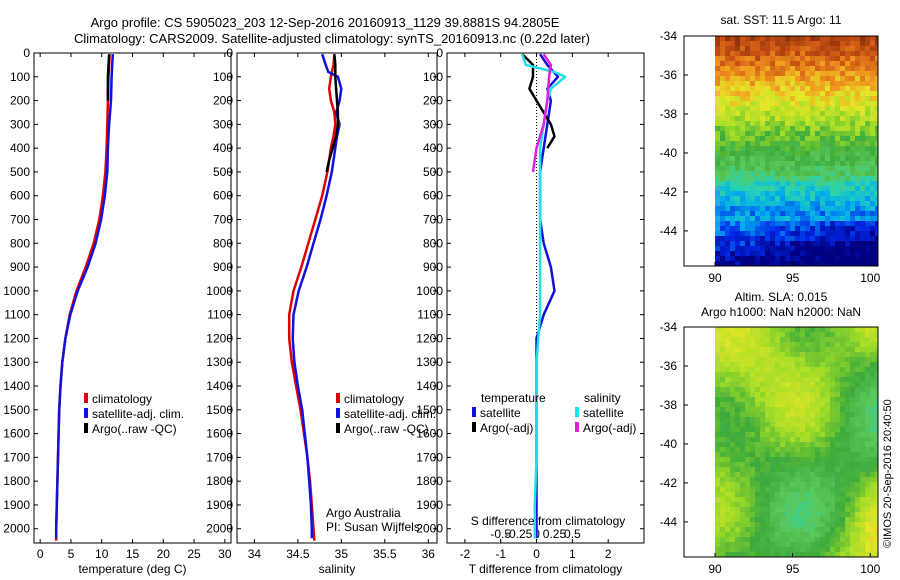 The width and height of the screenshot is (900, 580). What do you see at coordinates (669, 36) in the screenshot?
I see `map-y-tick-label: -34` at bounding box center [669, 36].